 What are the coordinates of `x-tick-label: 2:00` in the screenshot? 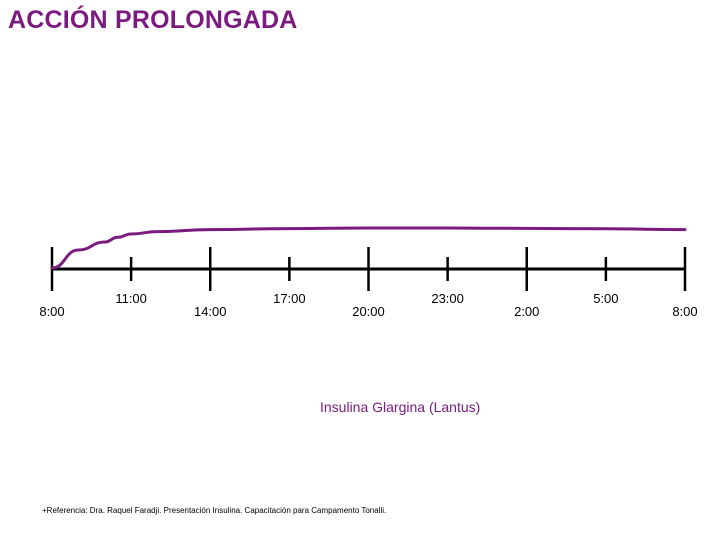 It's located at (526, 311).